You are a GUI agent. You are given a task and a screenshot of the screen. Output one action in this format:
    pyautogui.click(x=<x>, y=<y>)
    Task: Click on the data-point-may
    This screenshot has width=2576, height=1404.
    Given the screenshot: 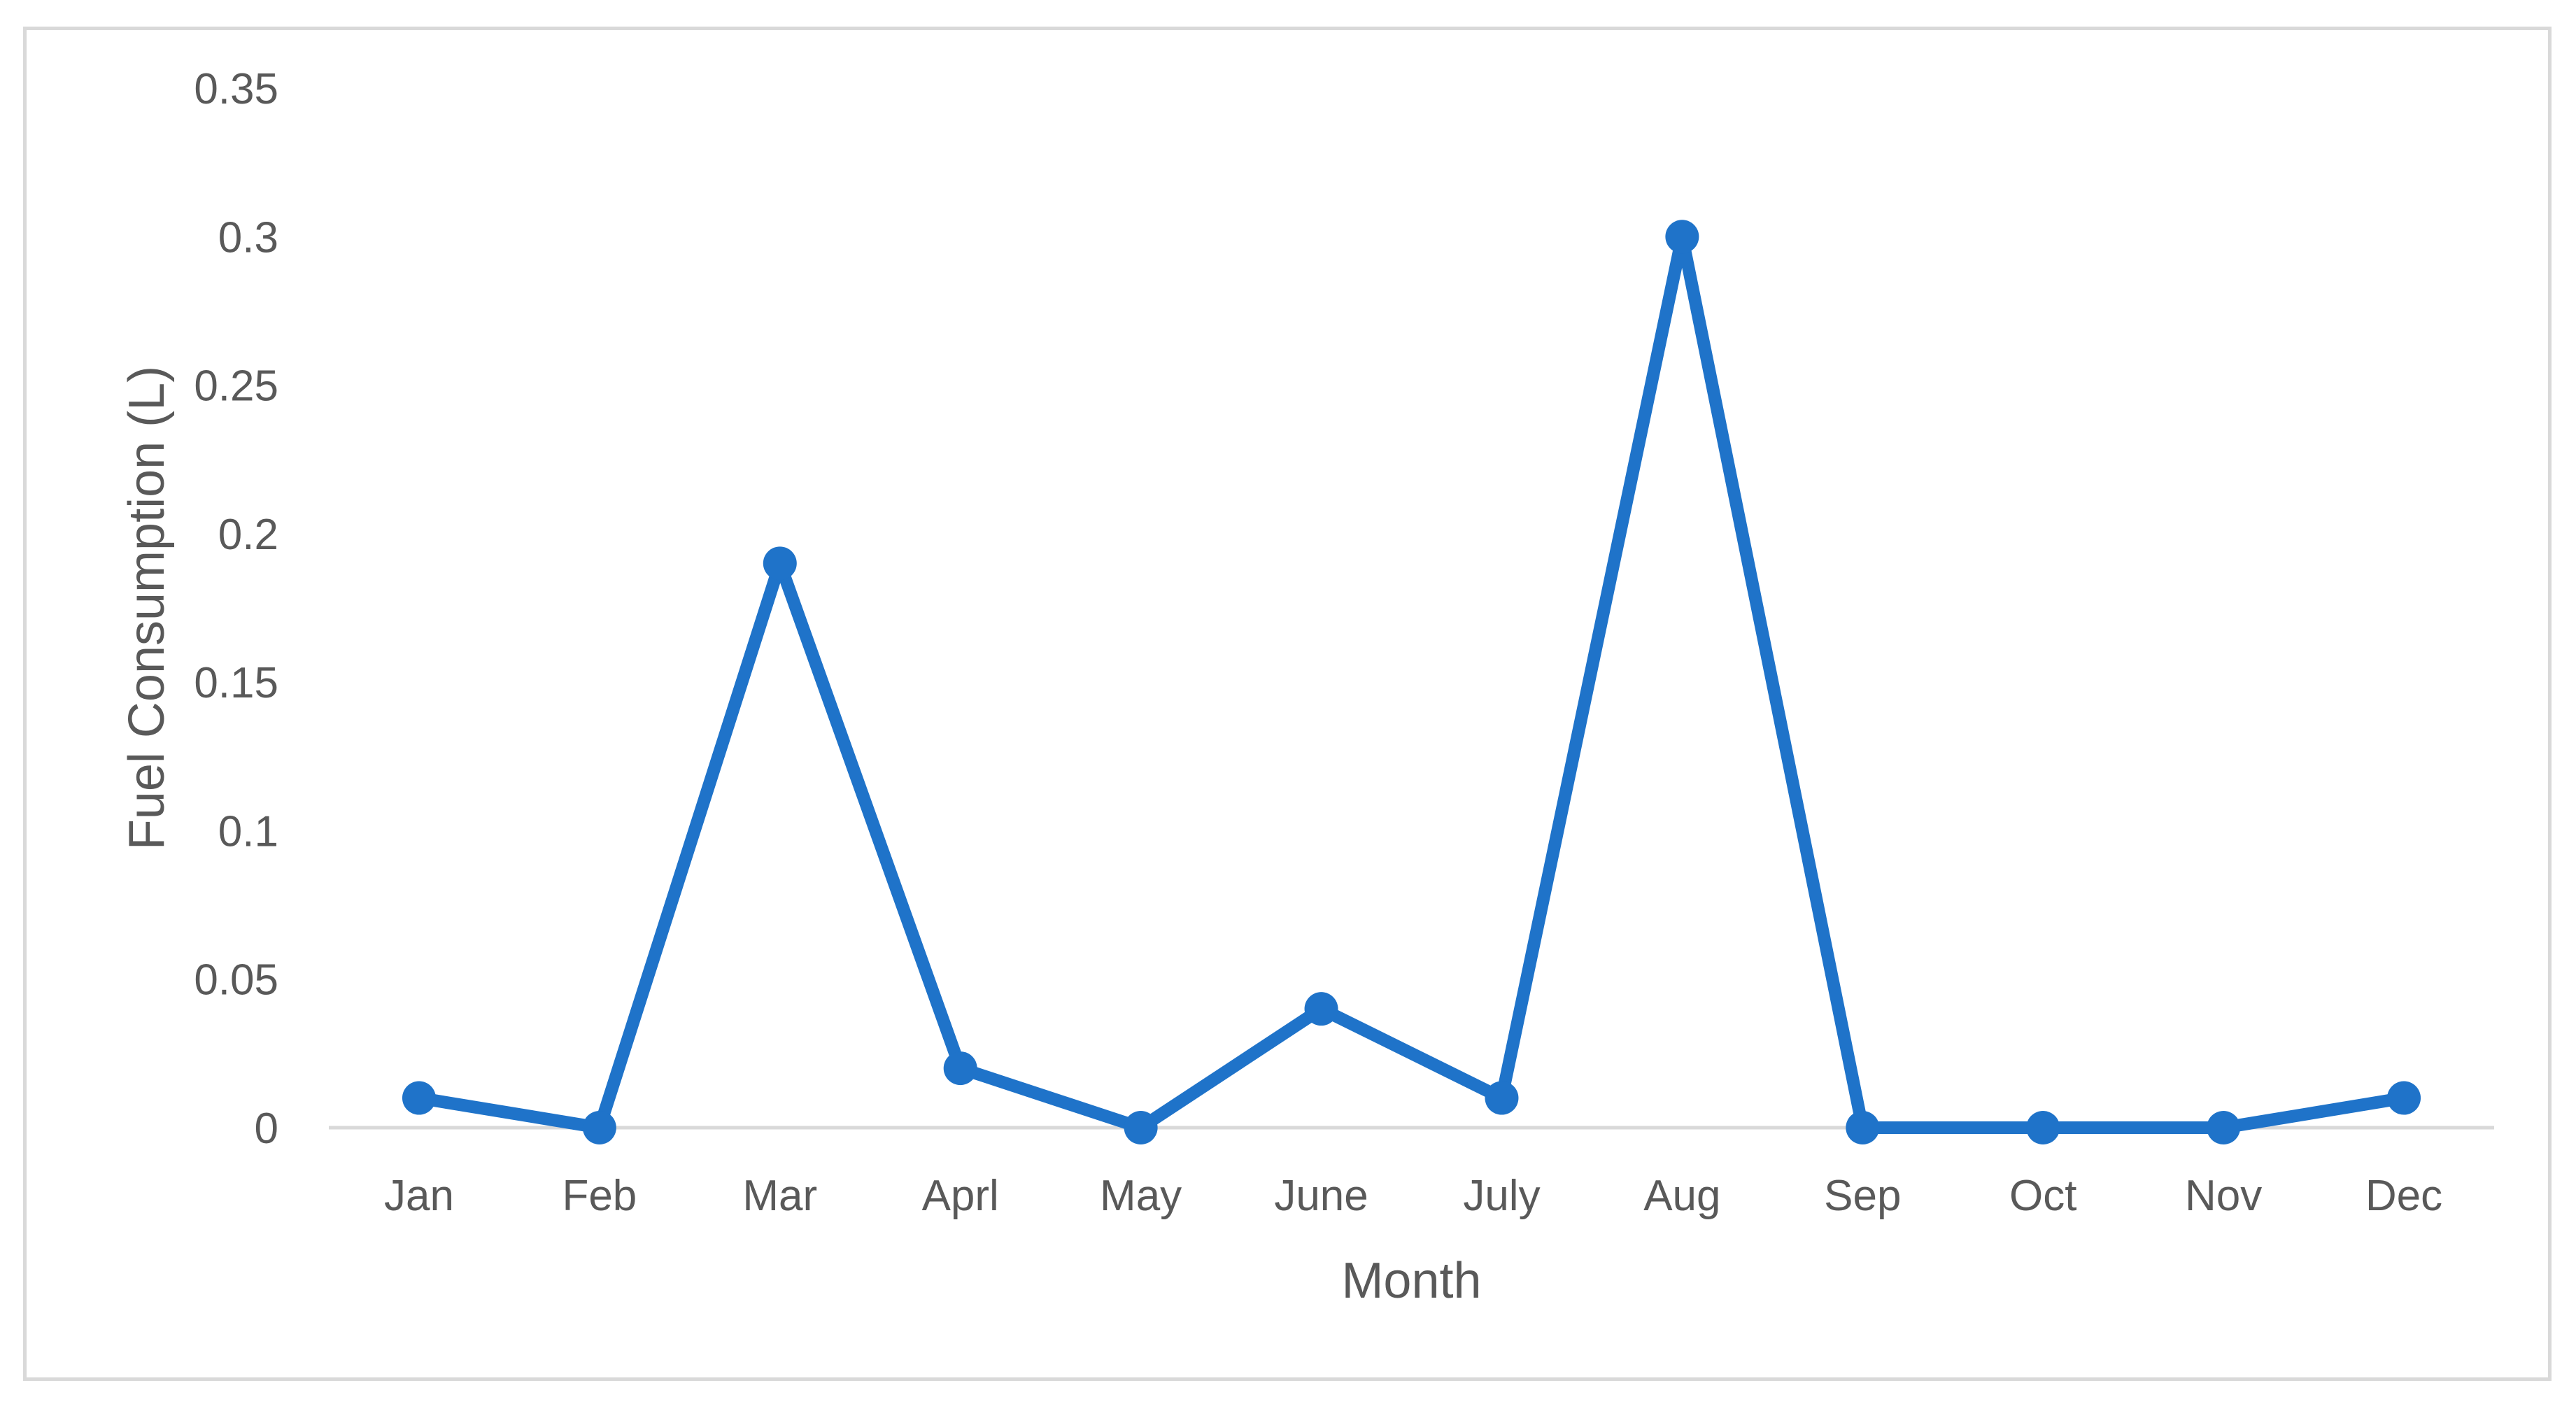 What is the action you would take?
    pyautogui.click(x=1141, y=1127)
    